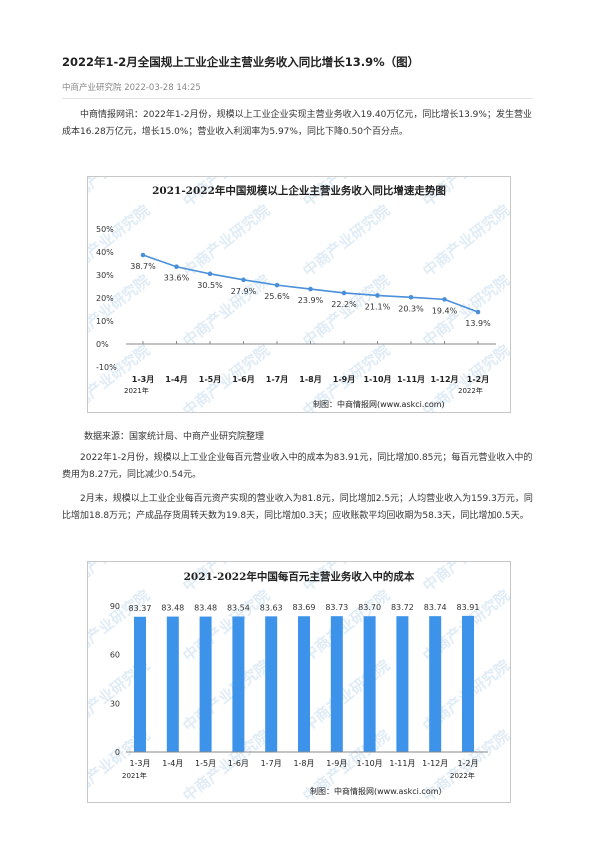  What do you see at coordinates (241, 62) in the screenshot?
I see `article-title: 2022年1-2月全国规上工业企业主营业务收入同比增长13.9%（图）` at bounding box center [241, 62].